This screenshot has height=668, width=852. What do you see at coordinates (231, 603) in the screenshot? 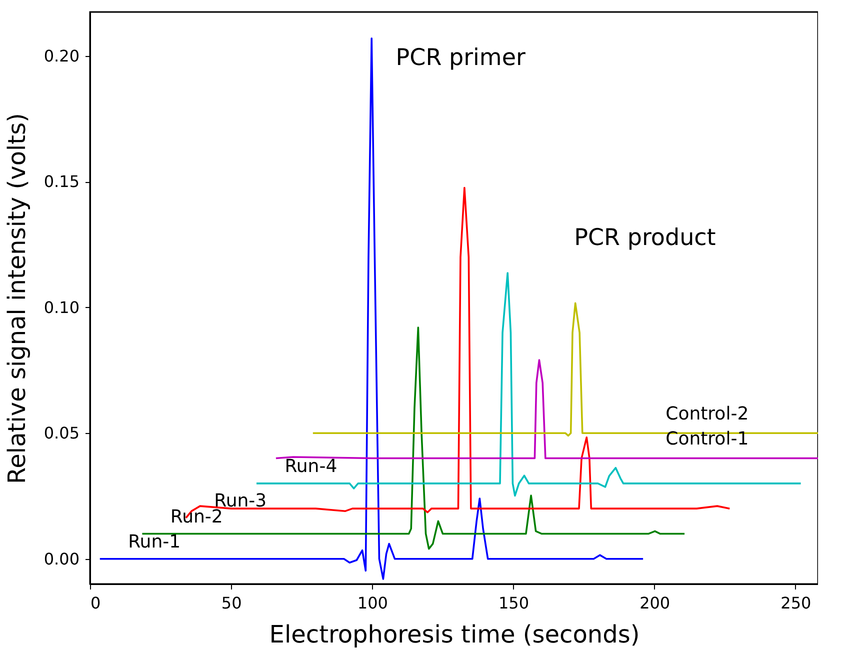
I see `x-tick-label: 50` at bounding box center [231, 603].